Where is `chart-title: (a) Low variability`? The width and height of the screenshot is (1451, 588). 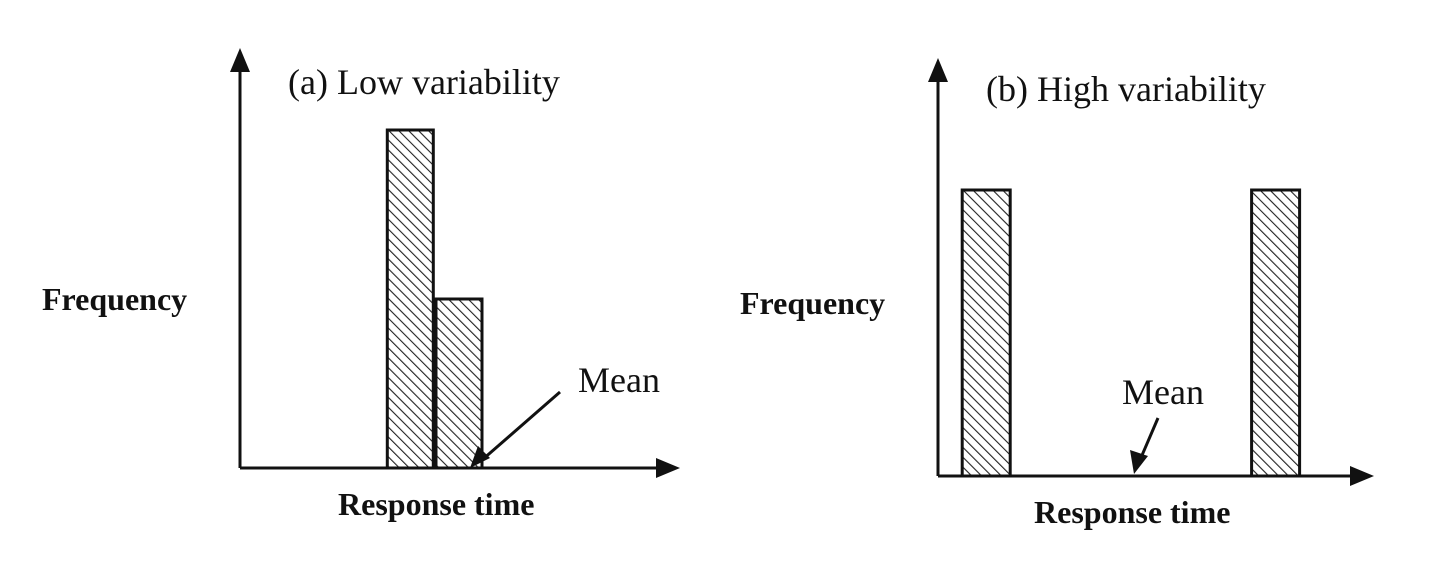 chart-title: (a) Low variability is located at coordinates (424, 82).